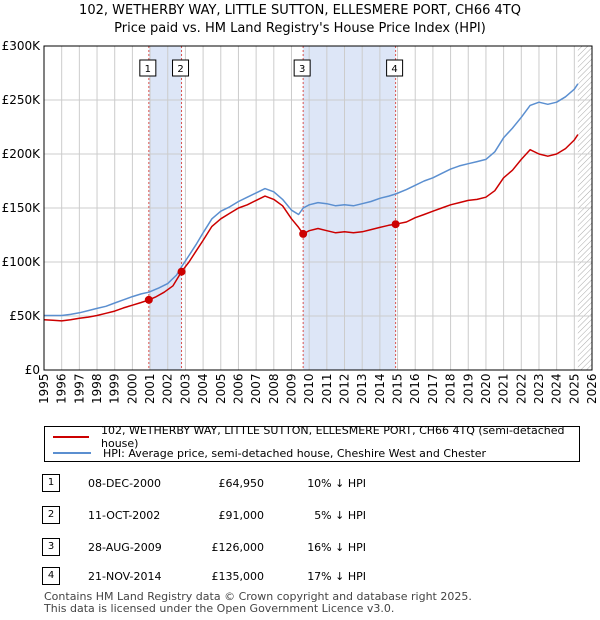  What do you see at coordinates (79, 388) in the screenshot?
I see `x-tick-label: 1997` at bounding box center [79, 388].